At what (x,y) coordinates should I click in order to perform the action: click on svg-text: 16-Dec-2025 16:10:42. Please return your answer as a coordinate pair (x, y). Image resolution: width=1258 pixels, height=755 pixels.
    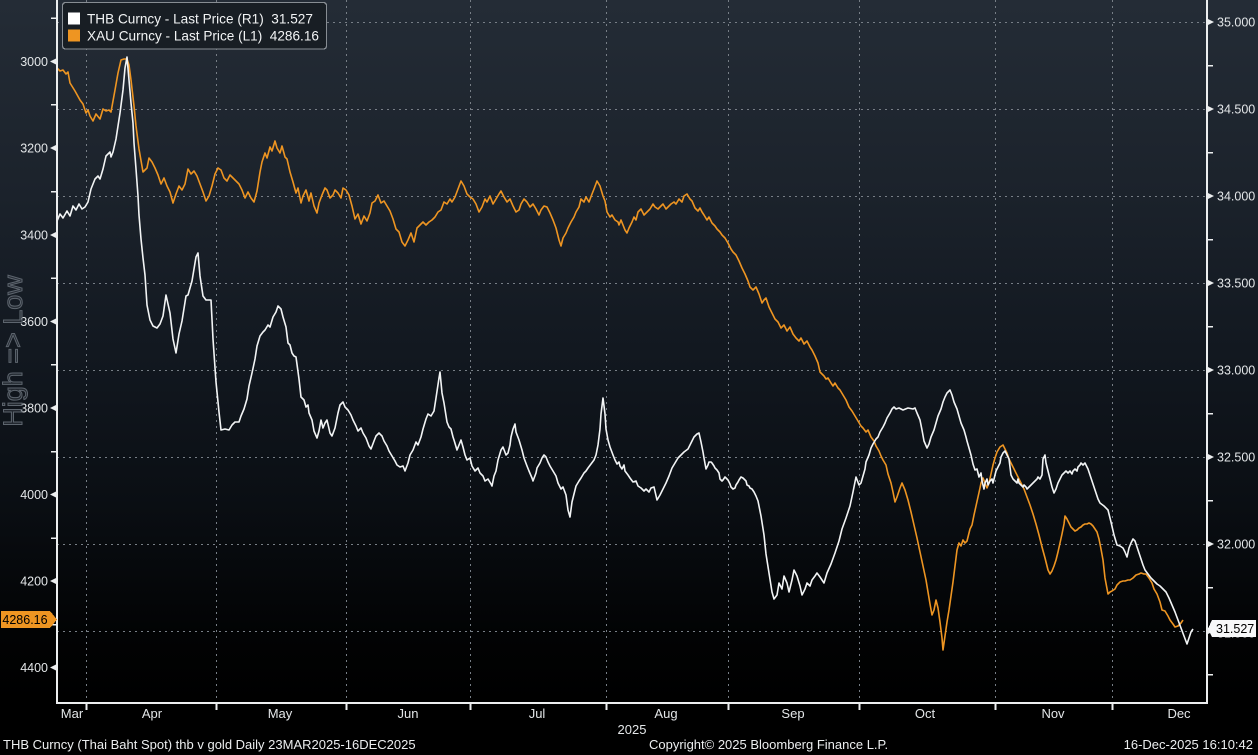
    Looking at the image, I should click on (1188, 744).